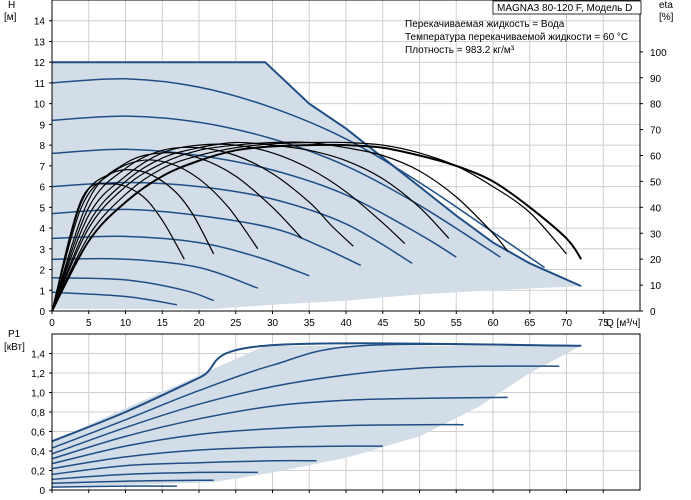 Image resolution: width=691 pixels, height=500 pixels. I want to click on eta-tick-label: 100, so click(658, 53).